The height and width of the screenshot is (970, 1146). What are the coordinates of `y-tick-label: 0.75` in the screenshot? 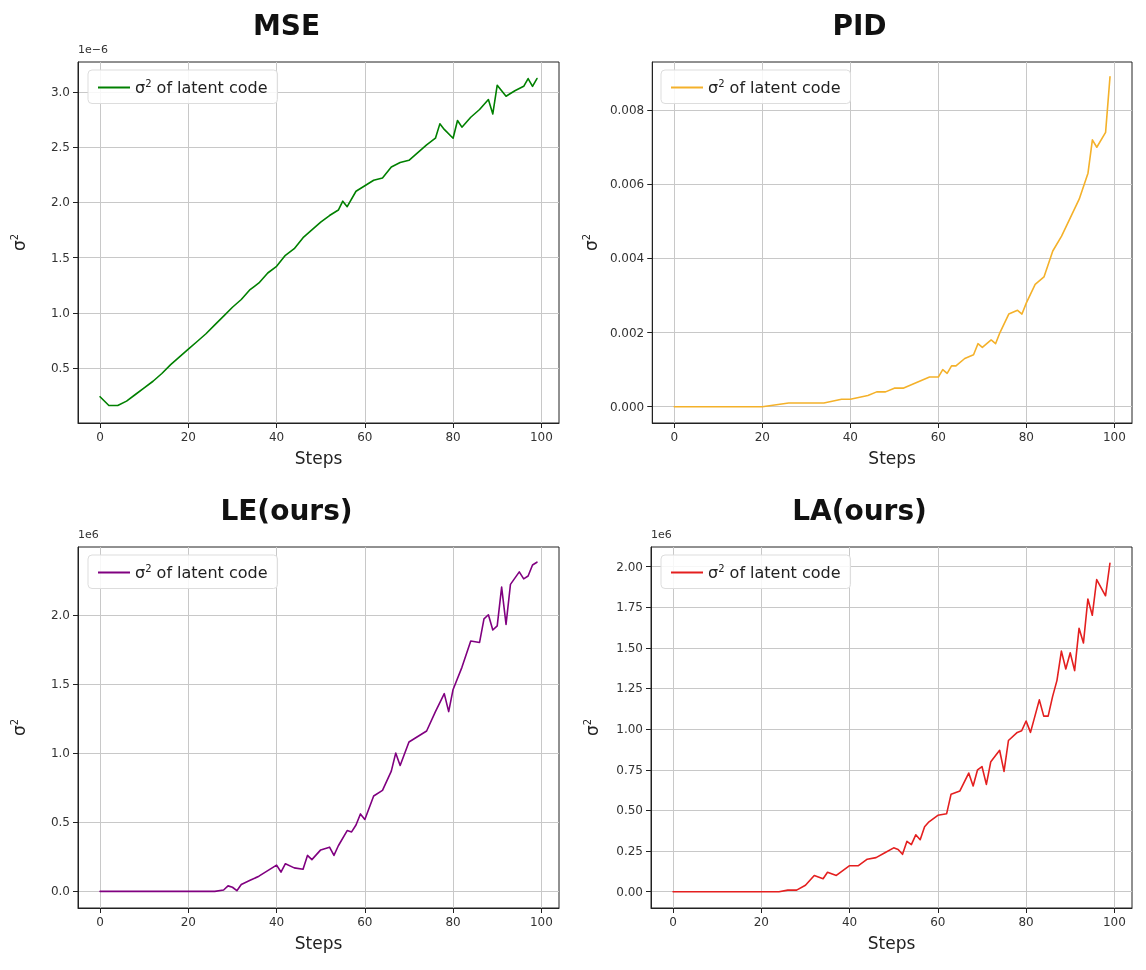 It's located at (629, 769).